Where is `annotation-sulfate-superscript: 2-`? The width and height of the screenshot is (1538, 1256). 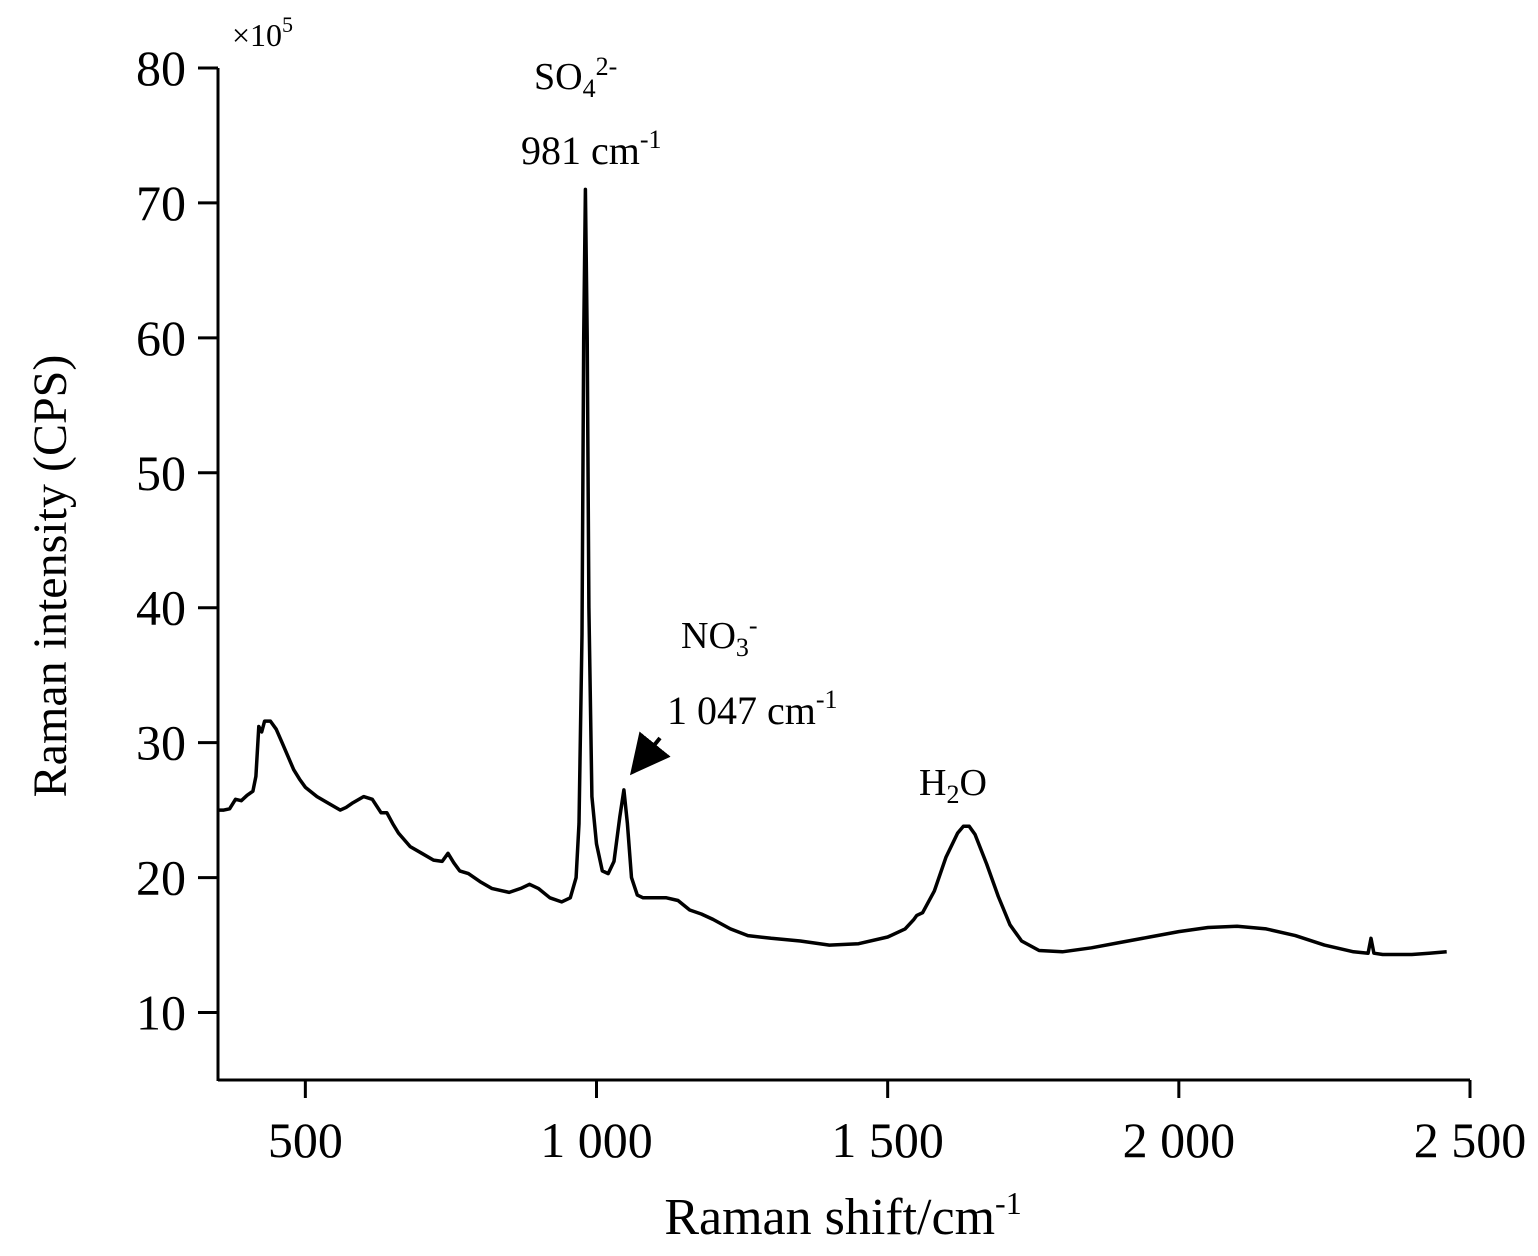
annotation-sulfate-superscript: 2- is located at coordinates (607, 66).